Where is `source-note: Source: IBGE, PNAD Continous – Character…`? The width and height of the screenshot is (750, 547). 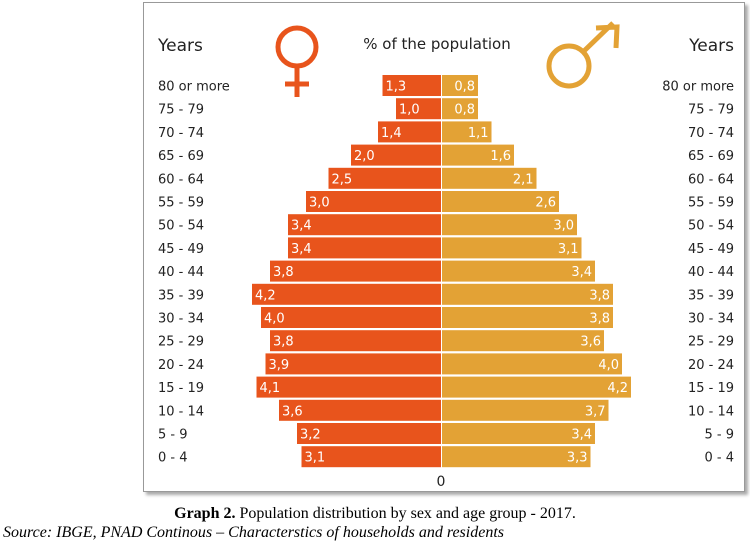 source-note: Source: IBGE, PNAD Continous – Character… is located at coordinates (253, 532).